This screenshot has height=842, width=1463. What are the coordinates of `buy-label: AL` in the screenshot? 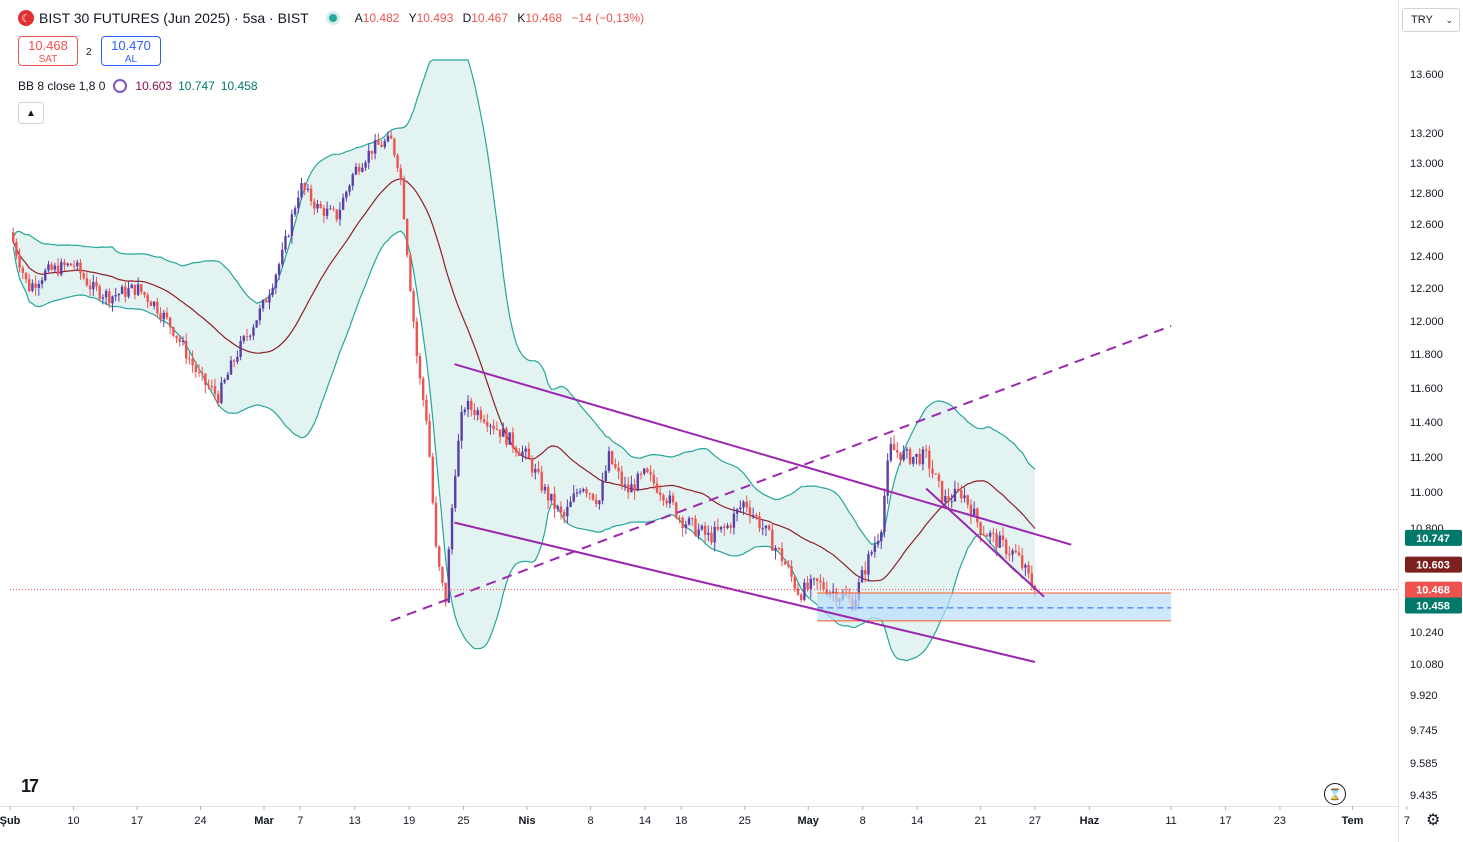 It's located at (131, 59).